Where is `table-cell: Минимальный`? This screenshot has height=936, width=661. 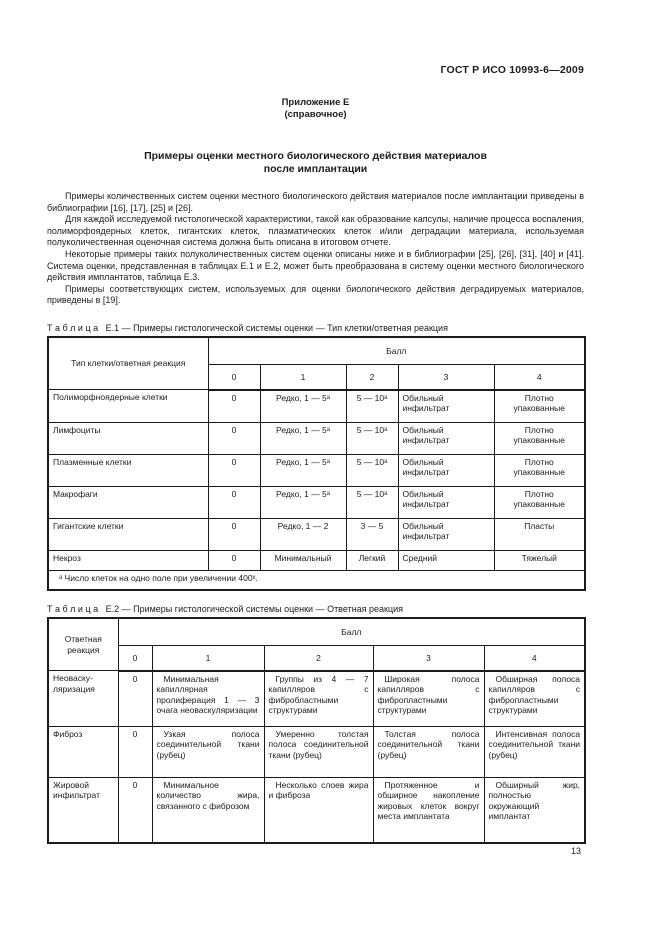 table-cell: Минимальный is located at coordinates (303, 560).